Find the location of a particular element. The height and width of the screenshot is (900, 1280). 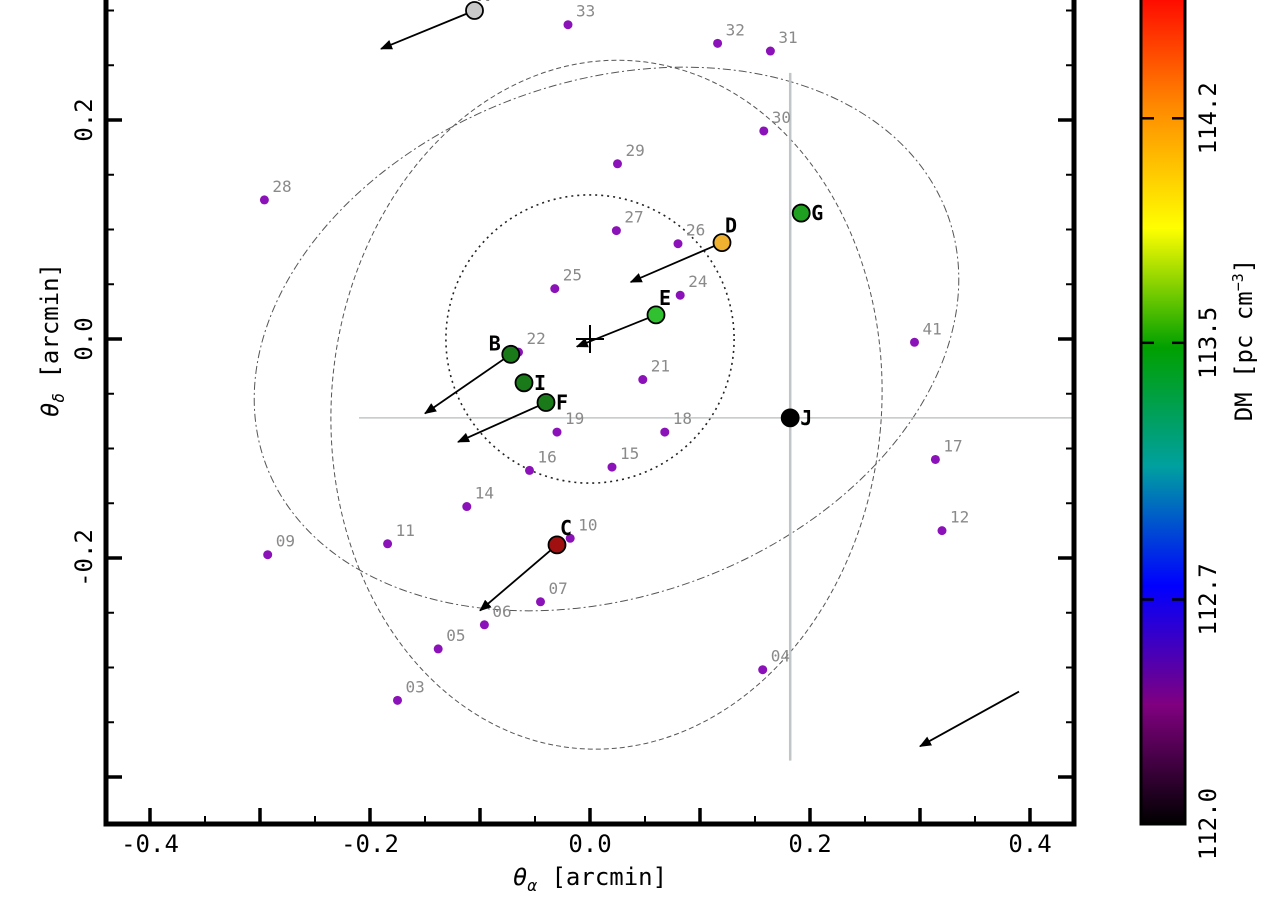

numbered-point-label: 15 is located at coordinates (629, 453).